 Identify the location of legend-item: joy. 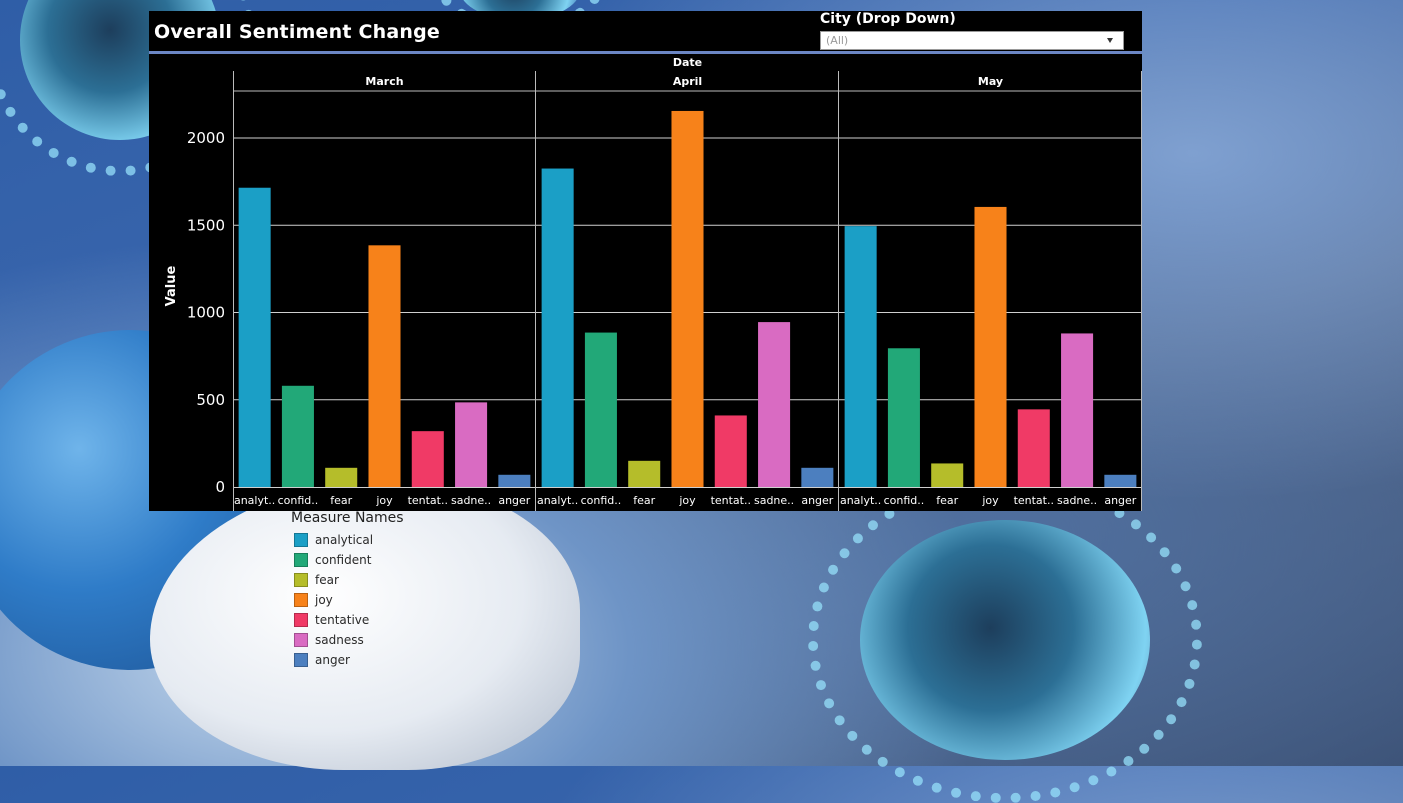
(347, 600).